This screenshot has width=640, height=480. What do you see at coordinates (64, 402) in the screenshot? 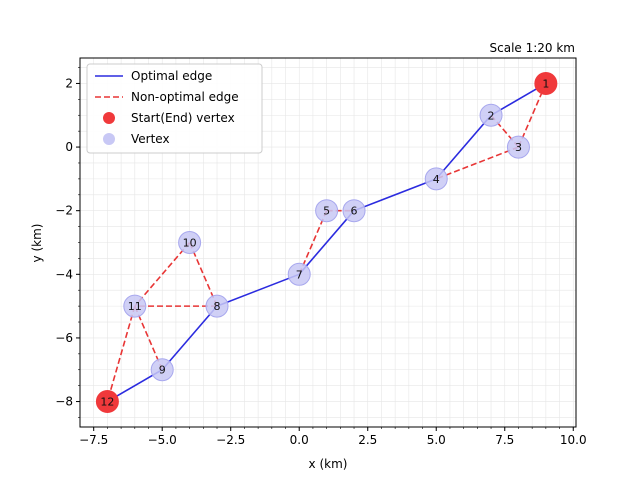
I see `y-tick-label: −8` at bounding box center [64, 402].